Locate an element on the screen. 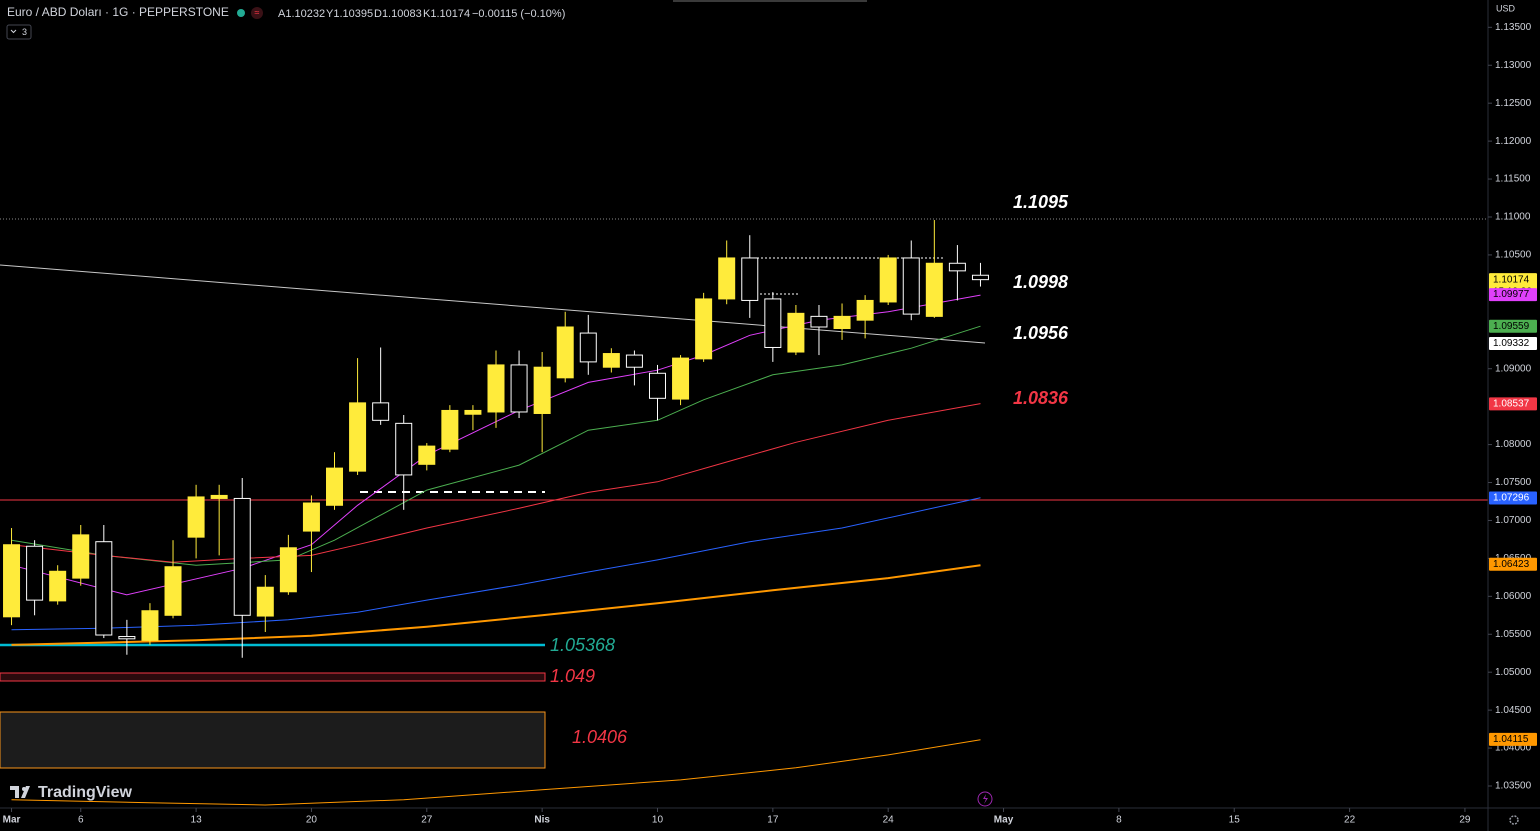 This screenshot has height=831, width=1540. price-badge-label: 1.09559 is located at coordinates (1511, 326).